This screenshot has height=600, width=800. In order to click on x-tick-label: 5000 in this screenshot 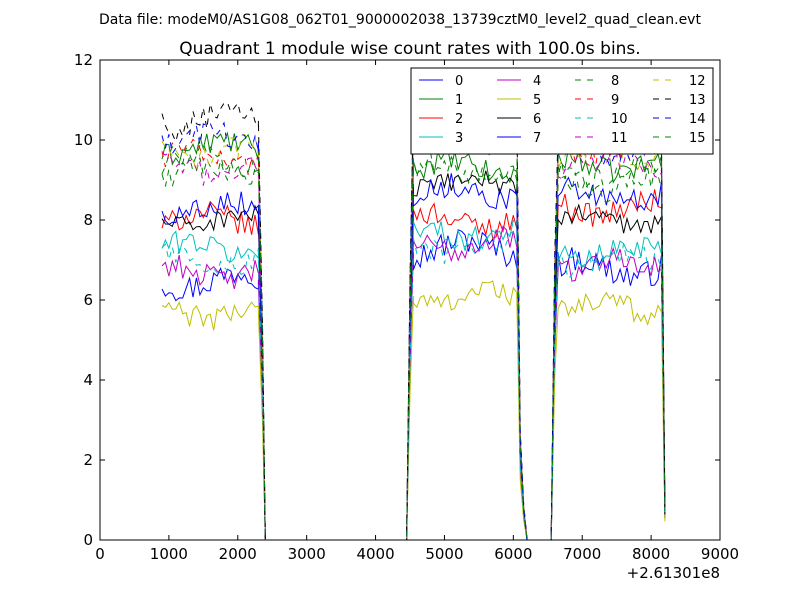, I will do `click(444, 554)`.